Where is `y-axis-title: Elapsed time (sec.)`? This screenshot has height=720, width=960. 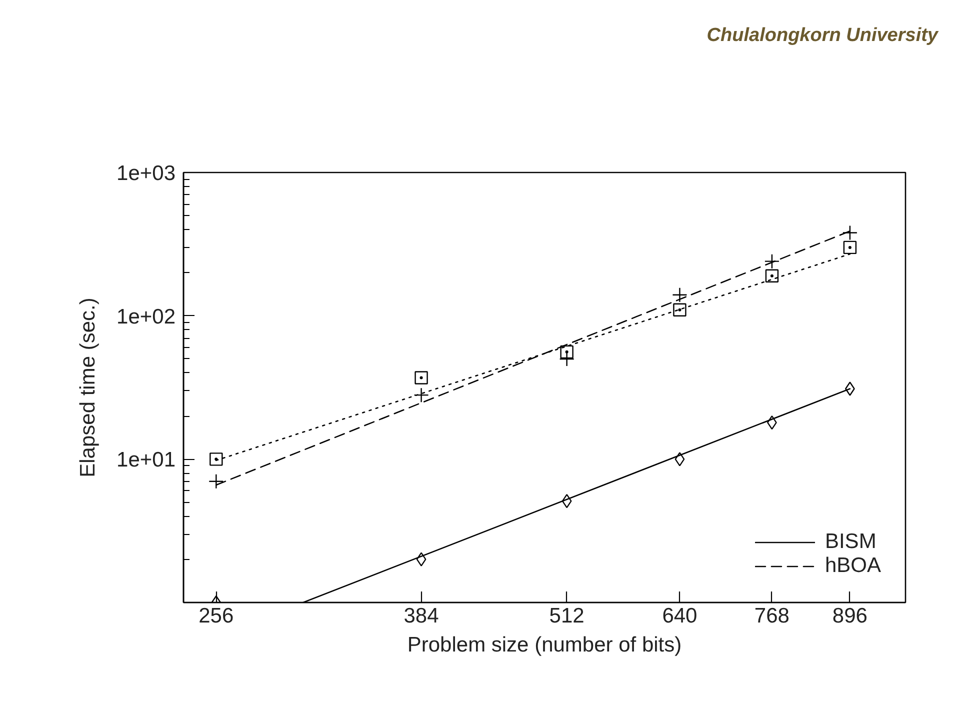 y-axis-title: Elapsed time (sec.) is located at coordinates (88, 388).